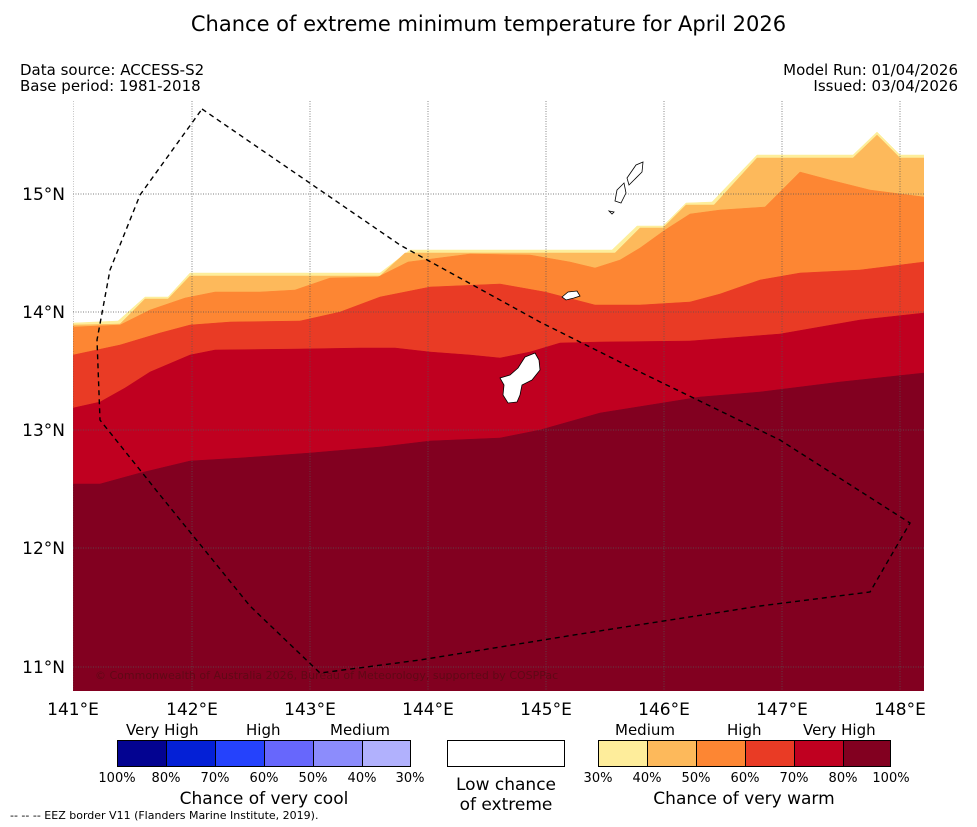 The width and height of the screenshot is (977, 827). What do you see at coordinates (215, 778) in the screenshot?
I see `cool-pct-70: 70%` at bounding box center [215, 778].